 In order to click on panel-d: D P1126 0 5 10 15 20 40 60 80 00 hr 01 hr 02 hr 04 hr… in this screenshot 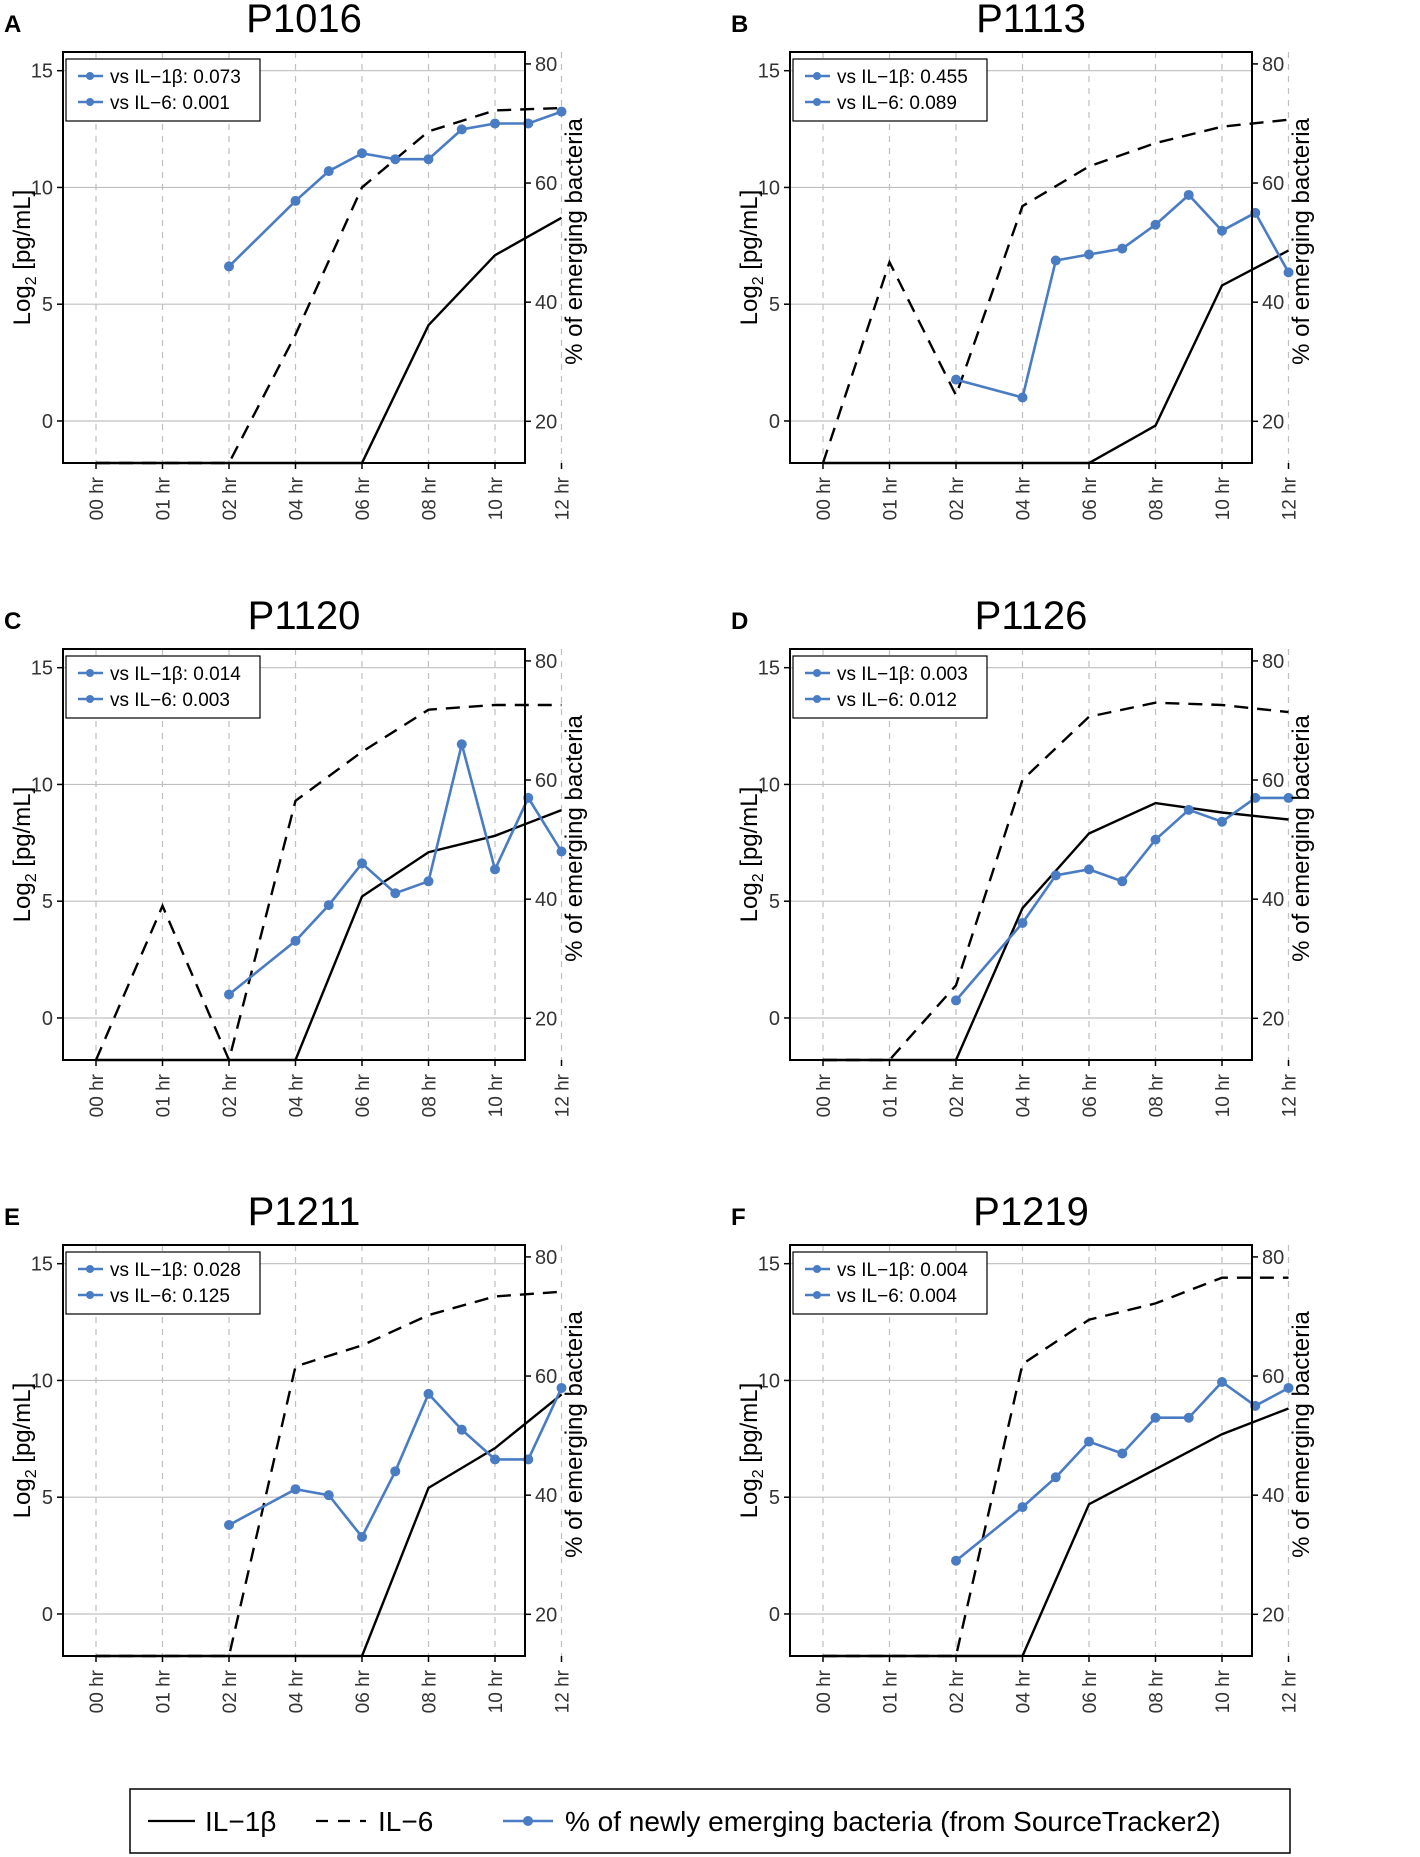, I will do `click(1023, 855)`.